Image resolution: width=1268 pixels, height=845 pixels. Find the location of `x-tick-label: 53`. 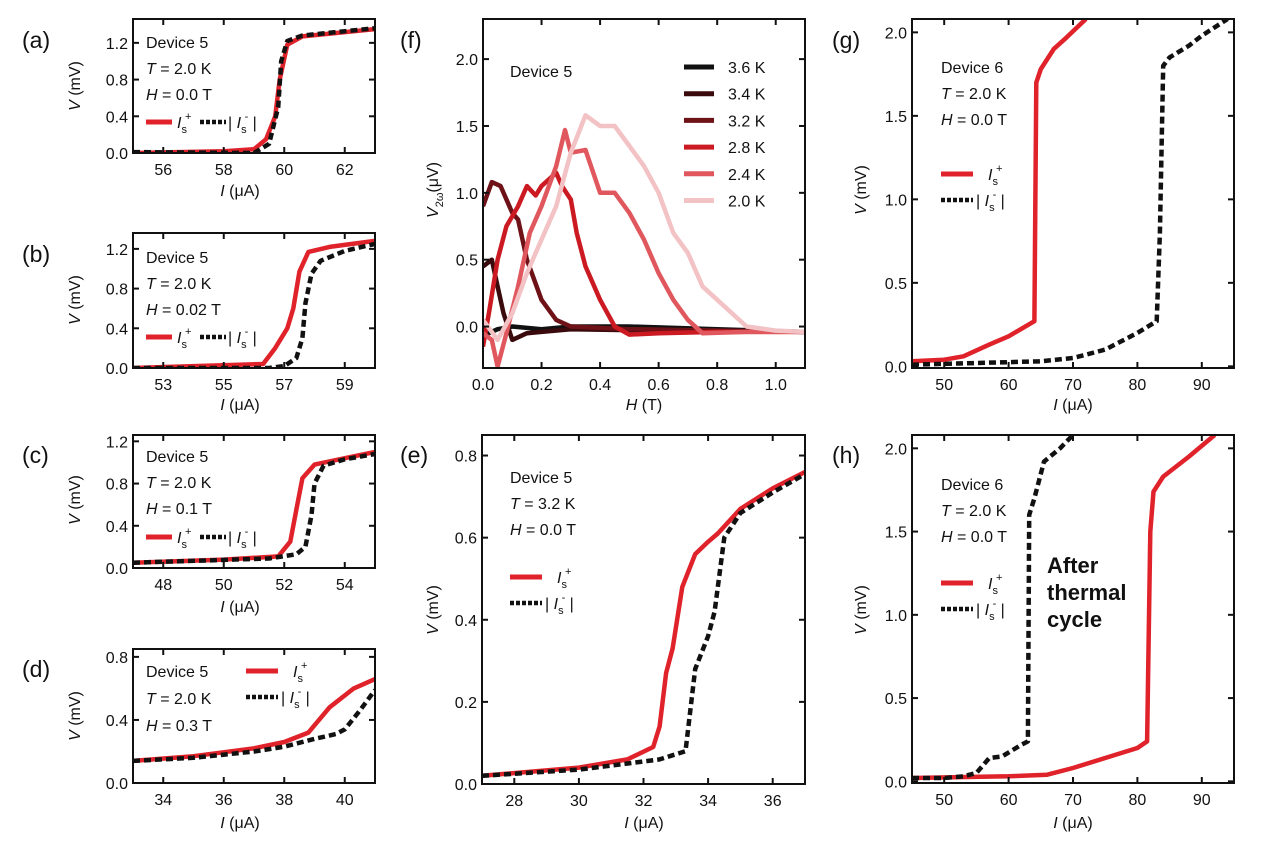

x-tick-label: 53 is located at coordinates (163, 385).